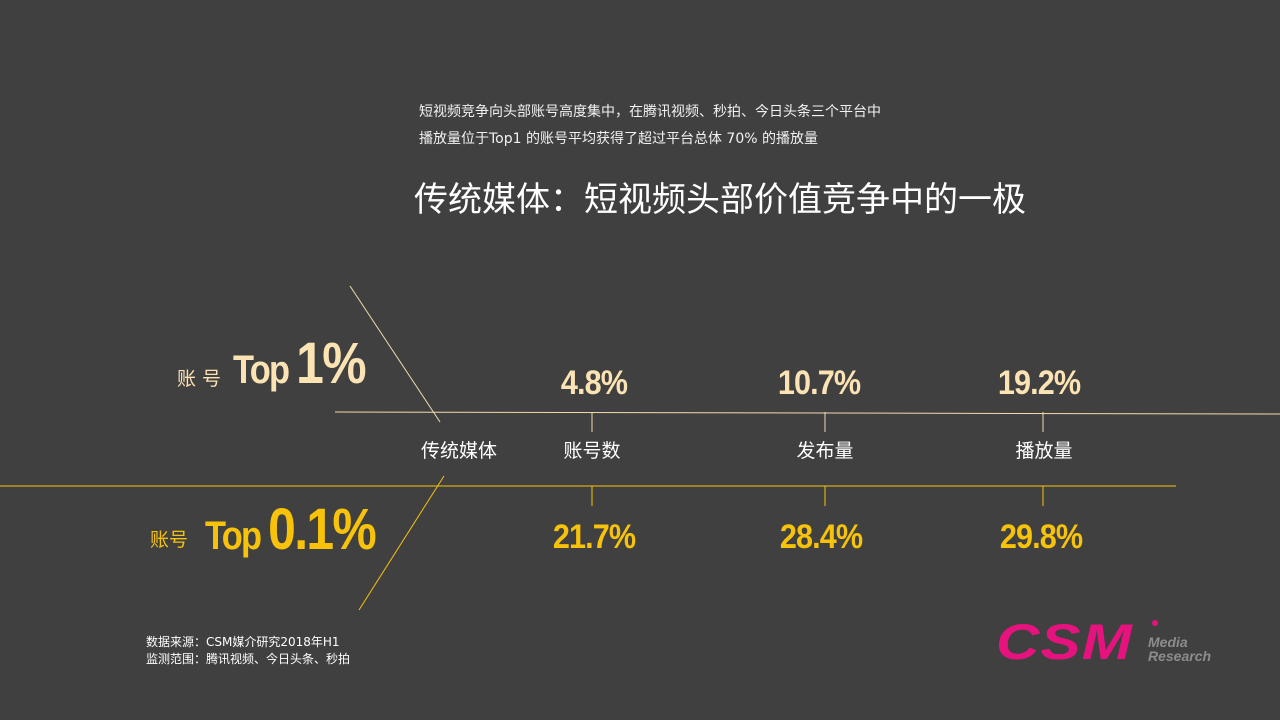  What do you see at coordinates (720, 200) in the screenshot?
I see `slide-title: 传统媒体：短视频头部价值竞争中的一极` at bounding box center [720, 200].